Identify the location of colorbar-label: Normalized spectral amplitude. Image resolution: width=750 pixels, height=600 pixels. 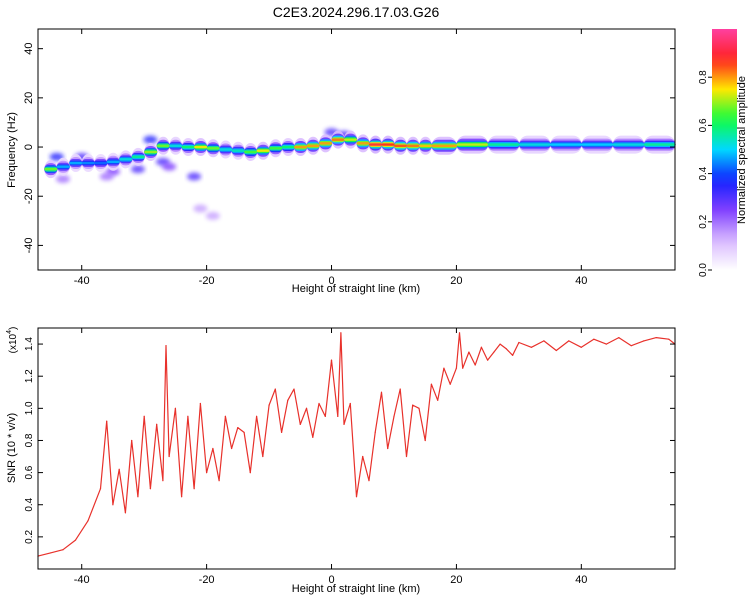
(742, 150).